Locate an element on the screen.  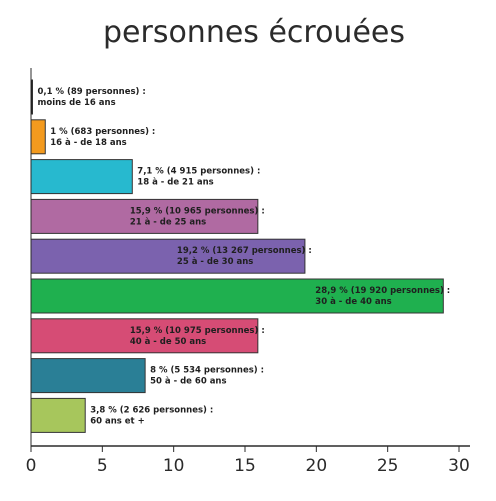
x-tick-label-5: 25 is located at coordinates (388, 466).